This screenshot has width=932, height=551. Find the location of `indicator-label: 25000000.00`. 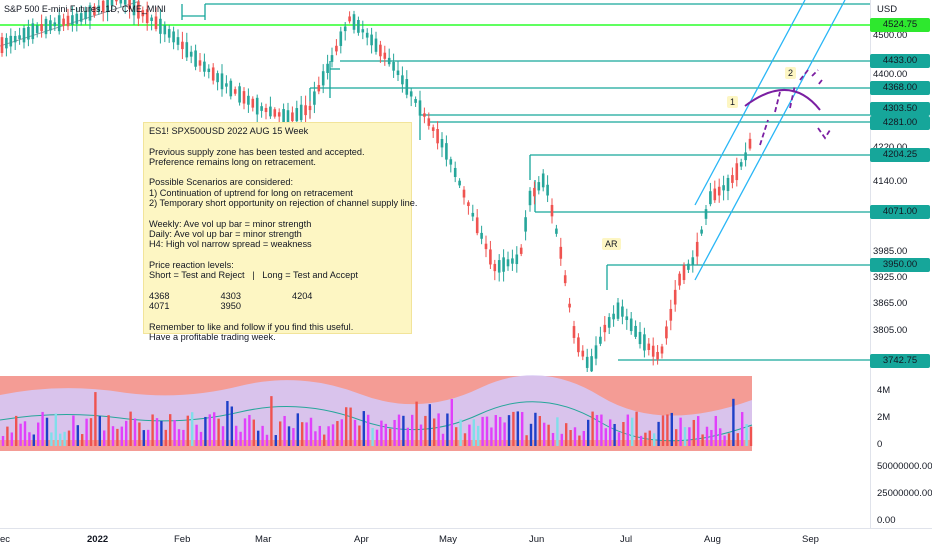

indicator-label: 25000000.00 is located at coordinates (904, 493).